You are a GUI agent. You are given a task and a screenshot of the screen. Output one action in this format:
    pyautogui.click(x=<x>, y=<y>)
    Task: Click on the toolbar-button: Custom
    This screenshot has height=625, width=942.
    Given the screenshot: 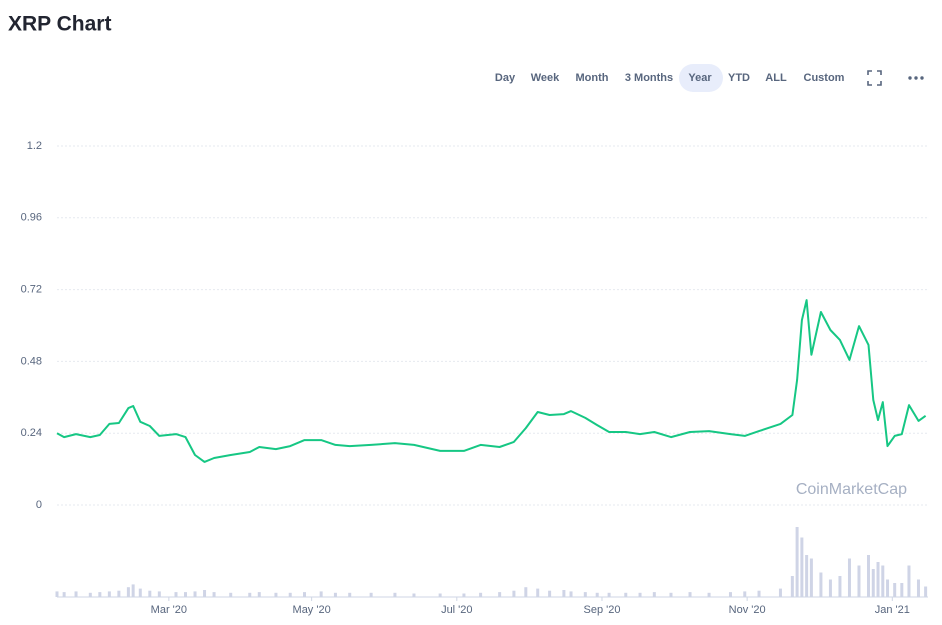 What is the action you would take?
    pyautogui.click(x=824, y=78)
    